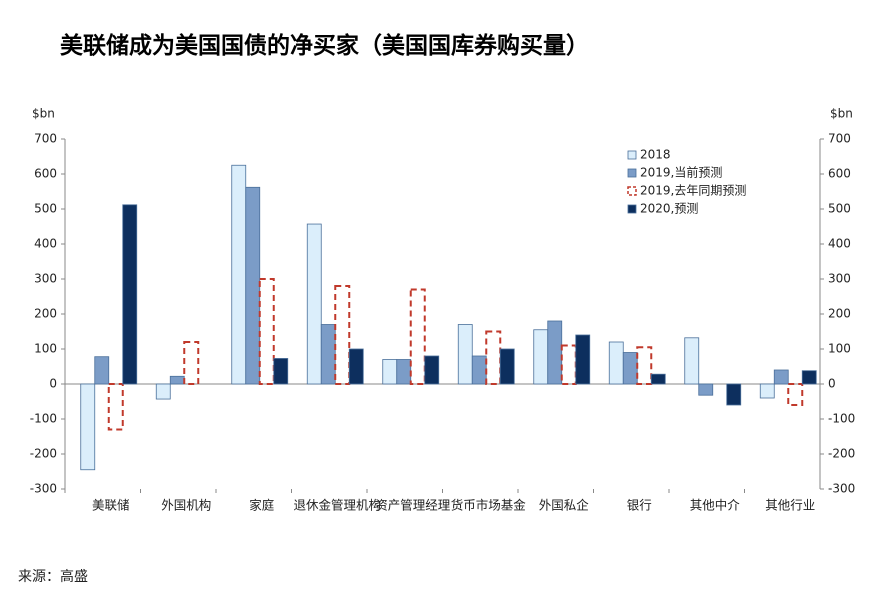 The image size is (880, 594). Describe the element at coordinates (45, 349) in the screenshot. I see `y-tick-label: 100` at that location.